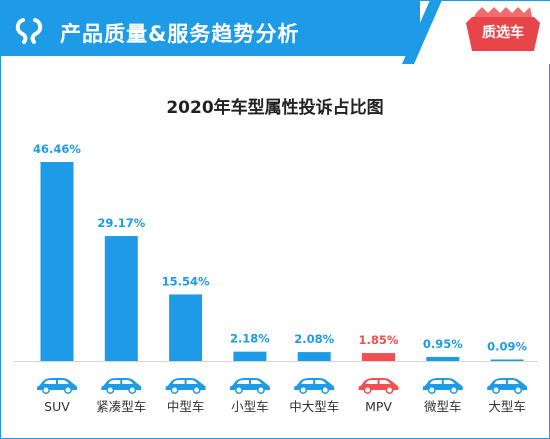 The image size is (550, 439). What do you see at coordinates (180, 34) in the screenshot?
I see `page-title: 产品质量&服务趋势分析` at bounding box center [180, 34].